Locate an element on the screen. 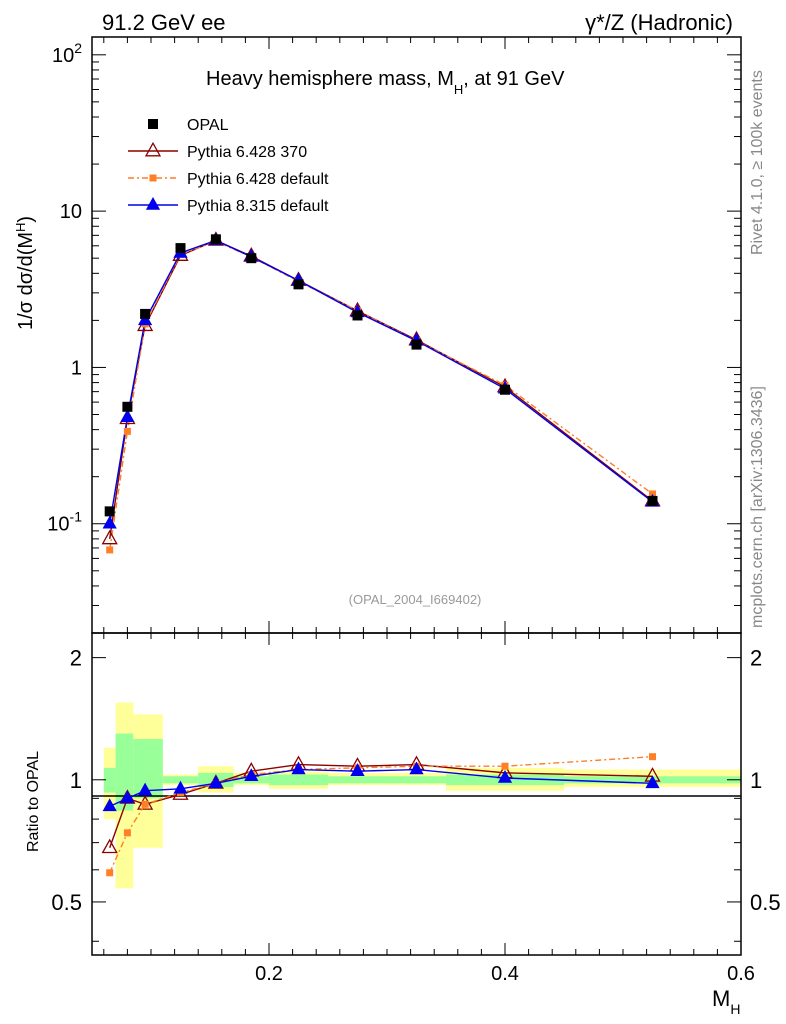 Image resolution: width=786 pixels, height=1024 pixels. x-tick-label: 0.2 is located at coordinates (269, 974).